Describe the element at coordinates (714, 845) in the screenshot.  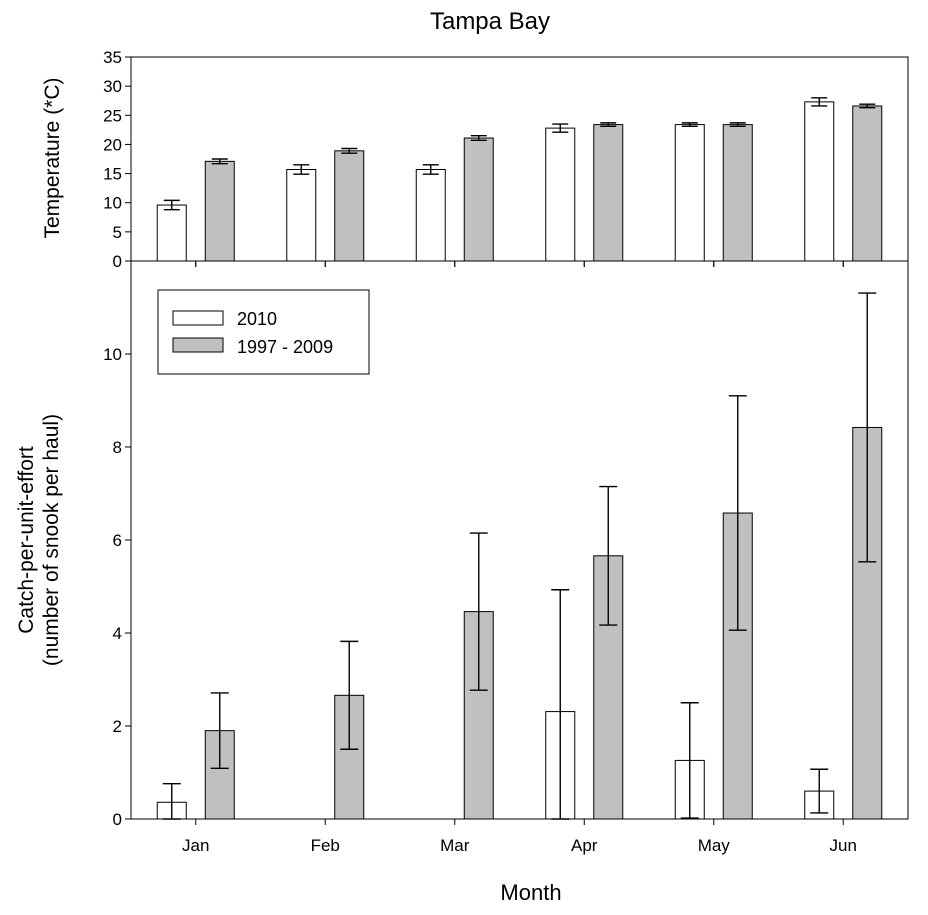
I see `x-tick-label: May` at that location.